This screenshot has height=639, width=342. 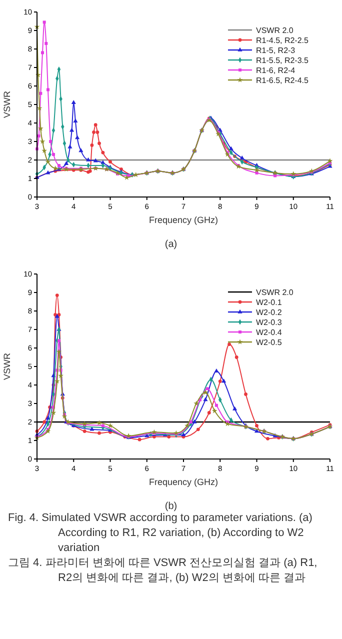 What do you see at coordinates (269, 342) in the screenshot?
I see `legend-label: W2-0.5` at bounding box center [269, 342].